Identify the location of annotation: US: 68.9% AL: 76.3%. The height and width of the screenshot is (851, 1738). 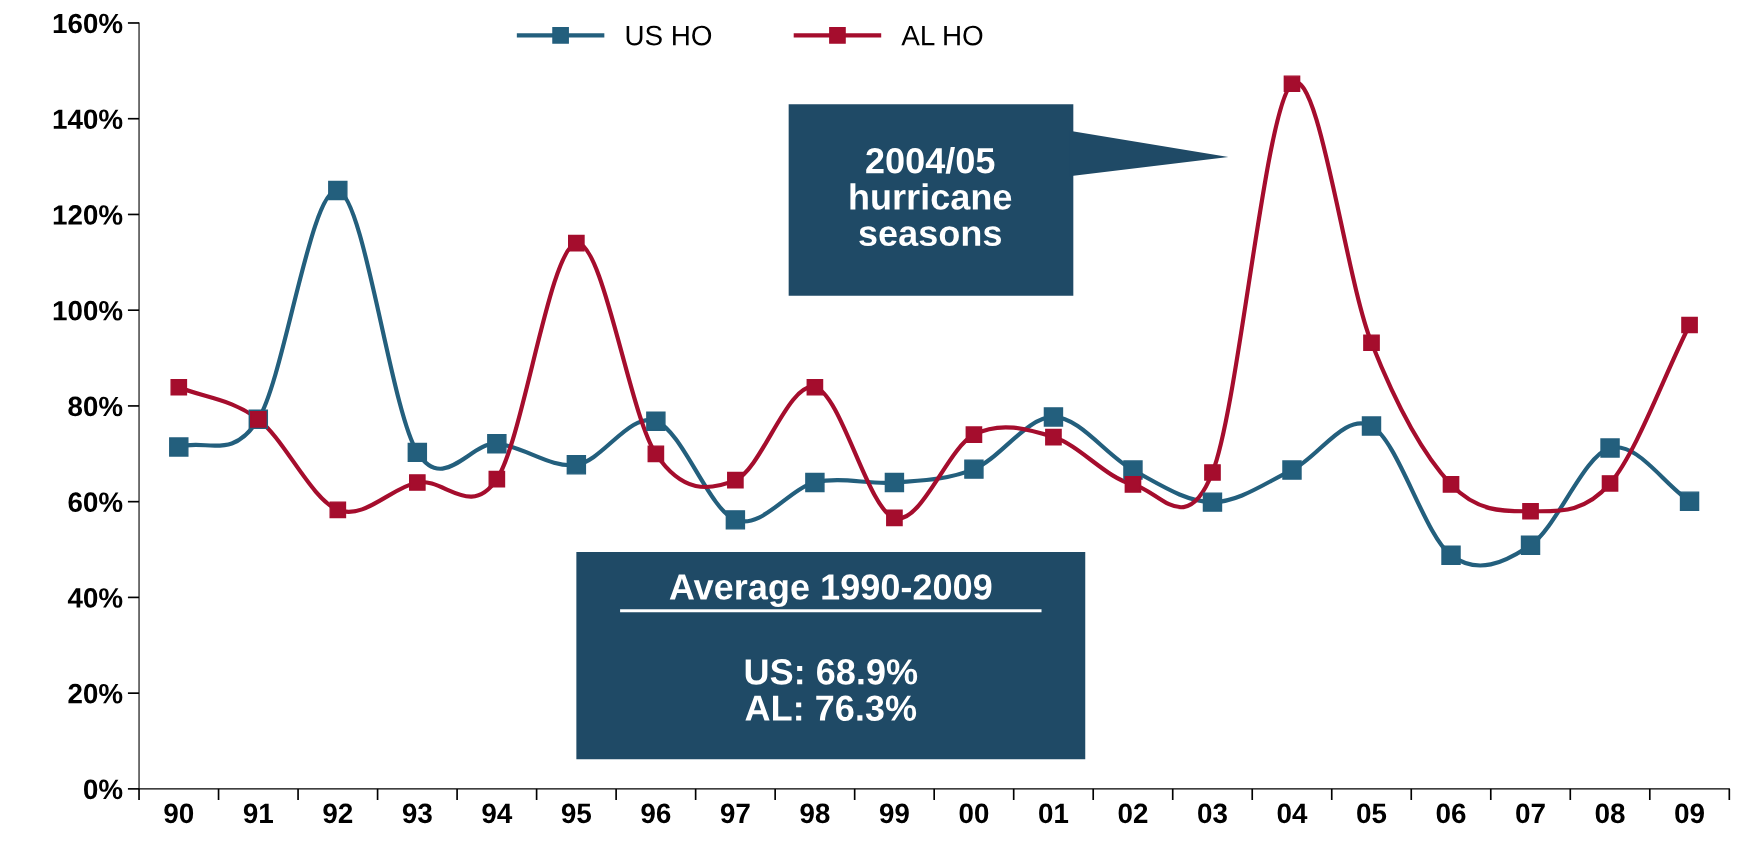
(831, 690).